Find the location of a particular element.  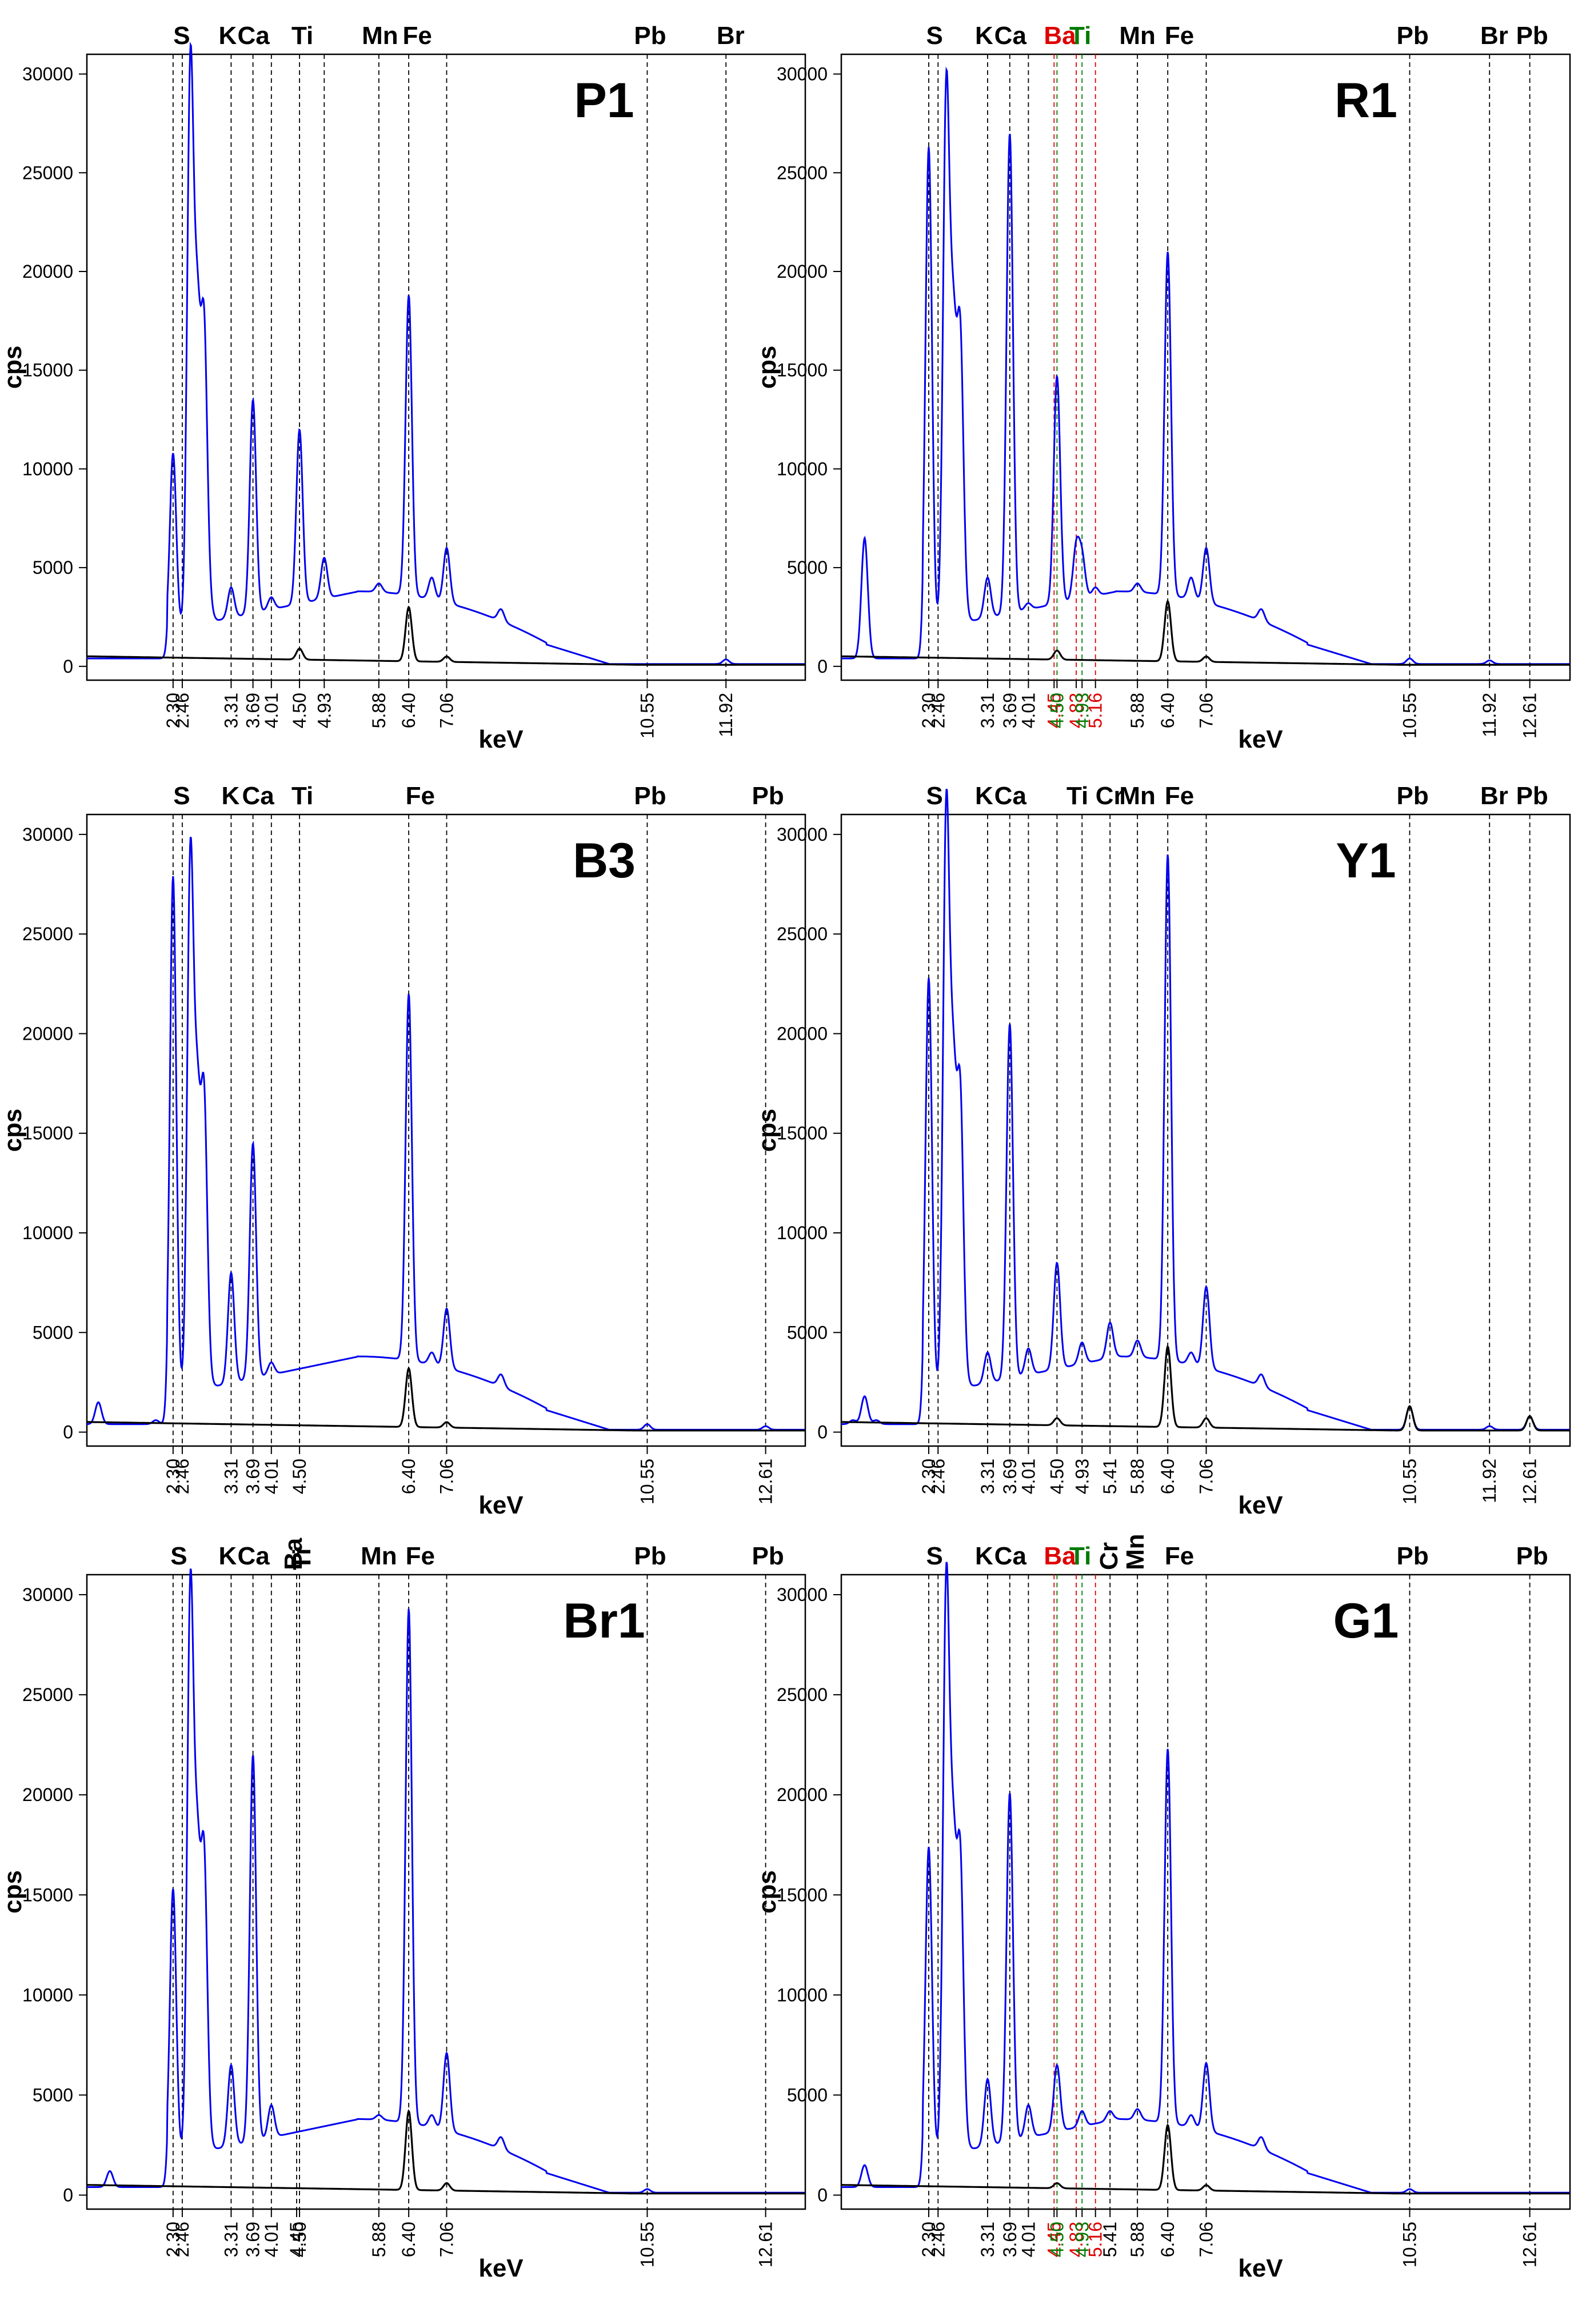

x-tick-label: 4.93 is located at coordinates (1082, 1476).